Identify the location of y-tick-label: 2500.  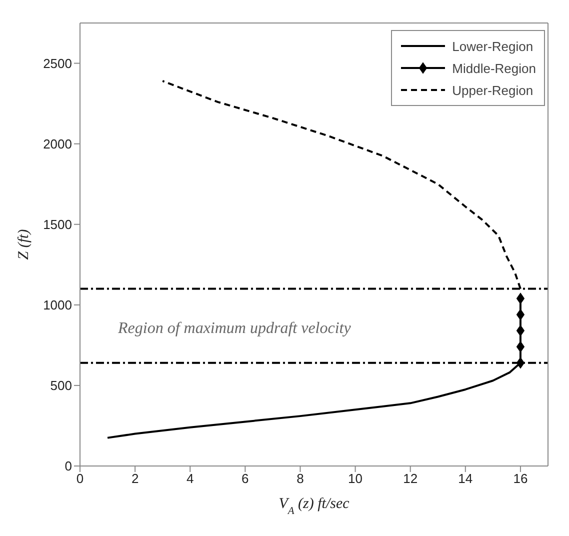
(57, 63).